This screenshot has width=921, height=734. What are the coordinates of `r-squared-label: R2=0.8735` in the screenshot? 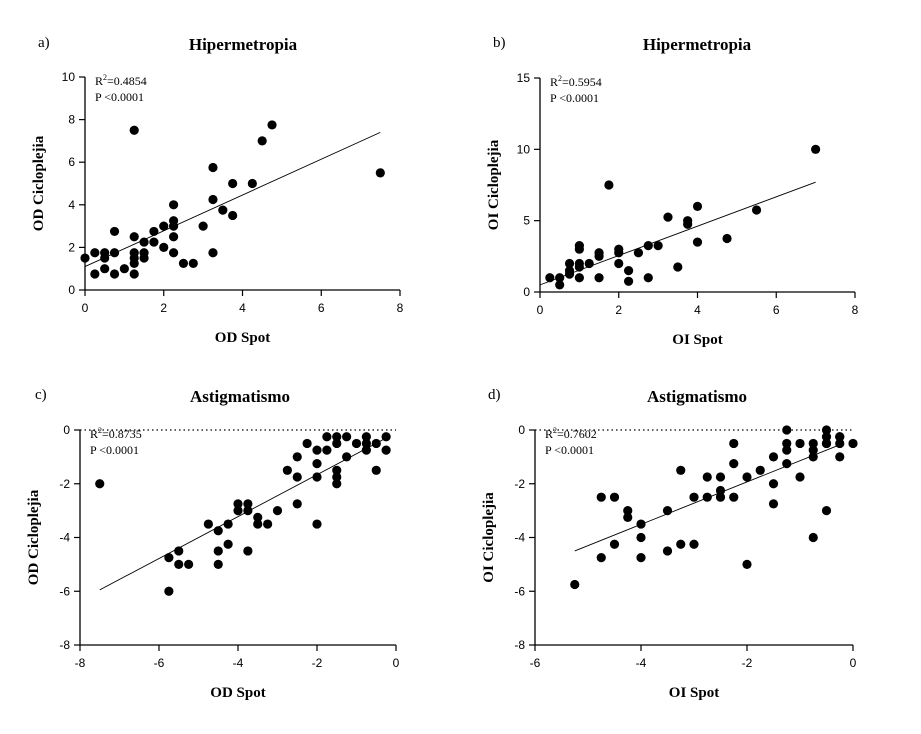 It's located at (116, 433).